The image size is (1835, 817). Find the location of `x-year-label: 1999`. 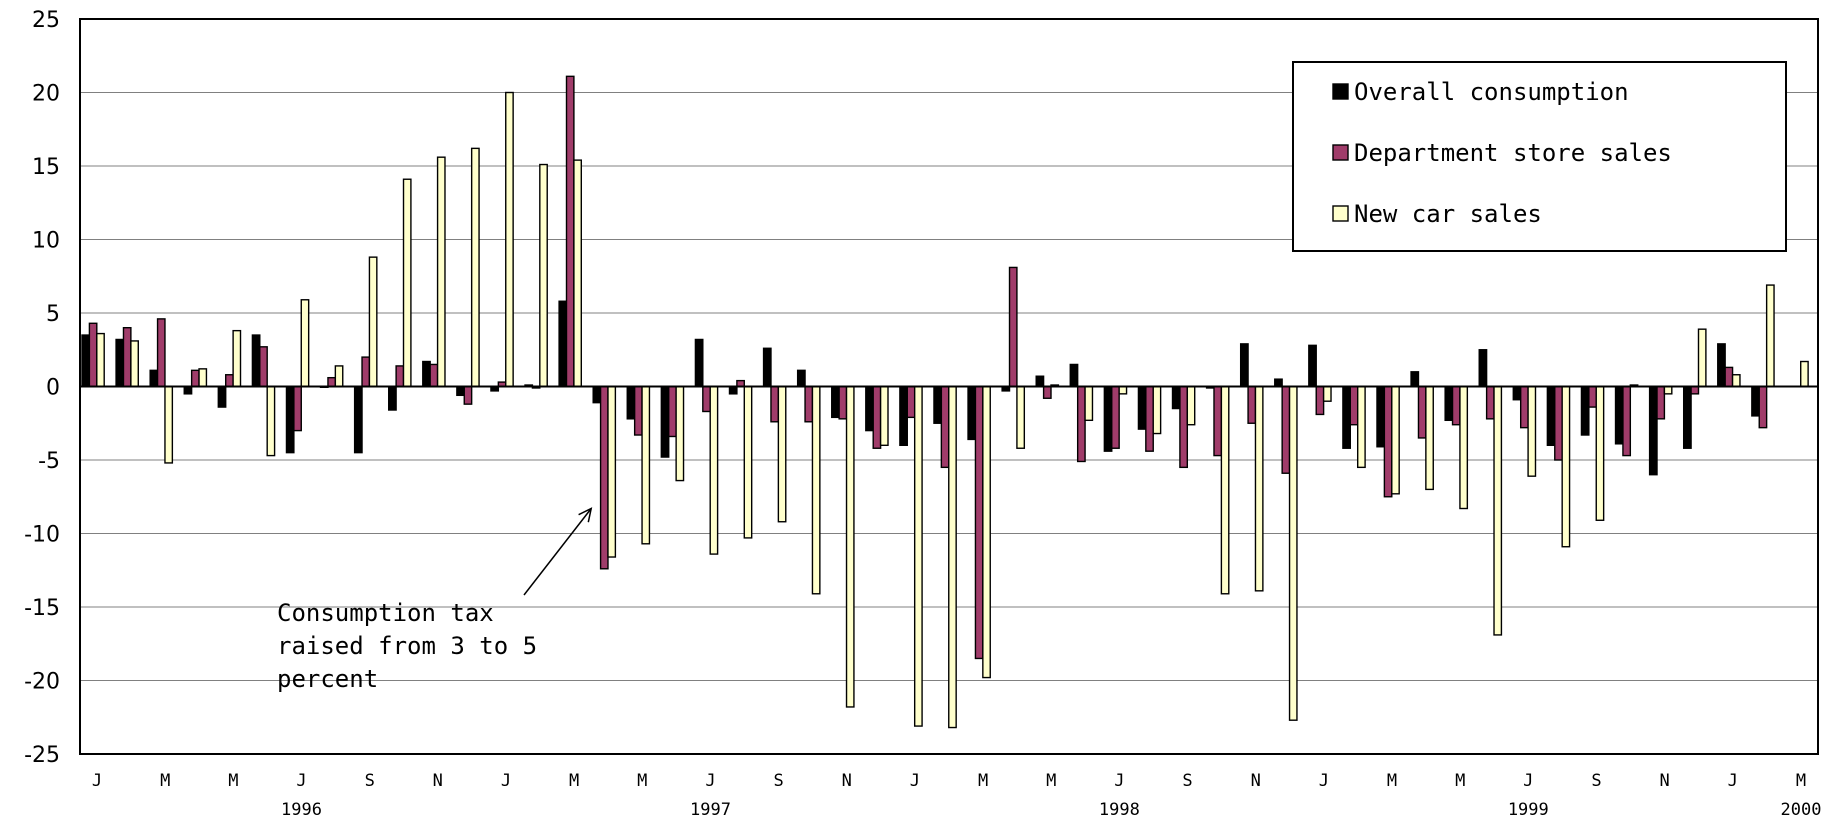

x-year-label: 1999 is located at coordinates (1528, 808).